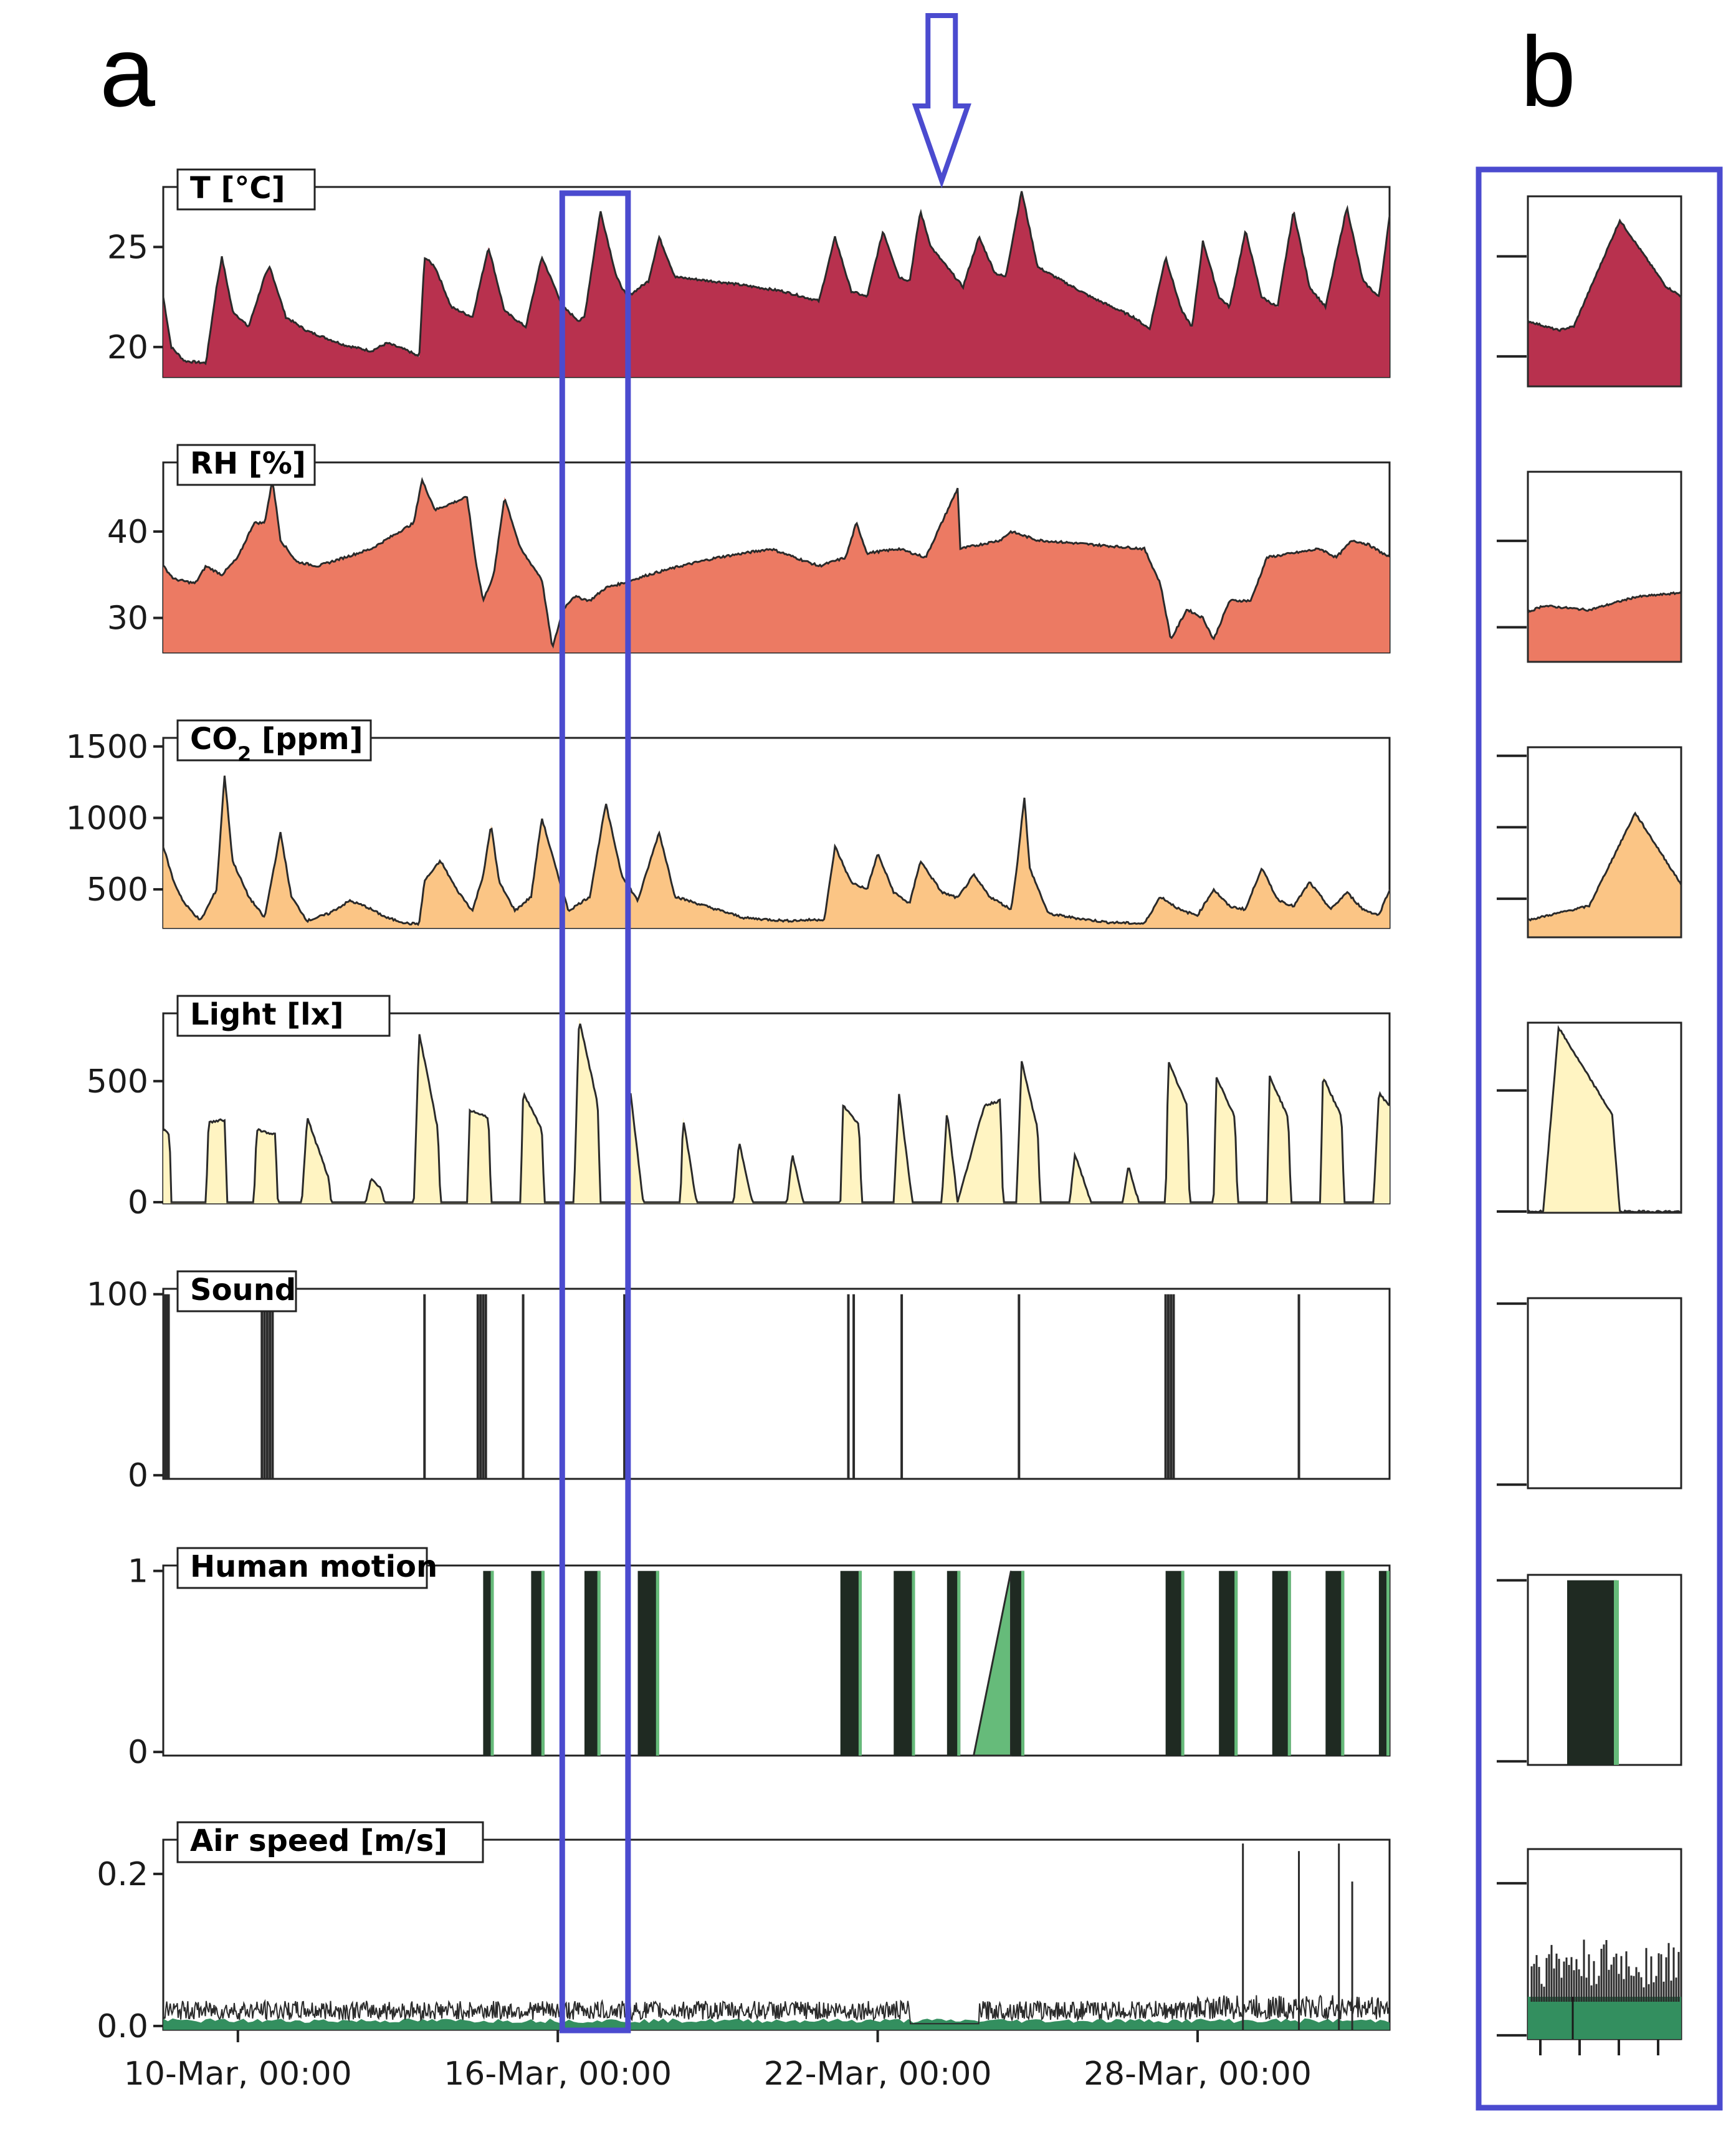  I want to click on down-arrow-icon, so click(941, 101).